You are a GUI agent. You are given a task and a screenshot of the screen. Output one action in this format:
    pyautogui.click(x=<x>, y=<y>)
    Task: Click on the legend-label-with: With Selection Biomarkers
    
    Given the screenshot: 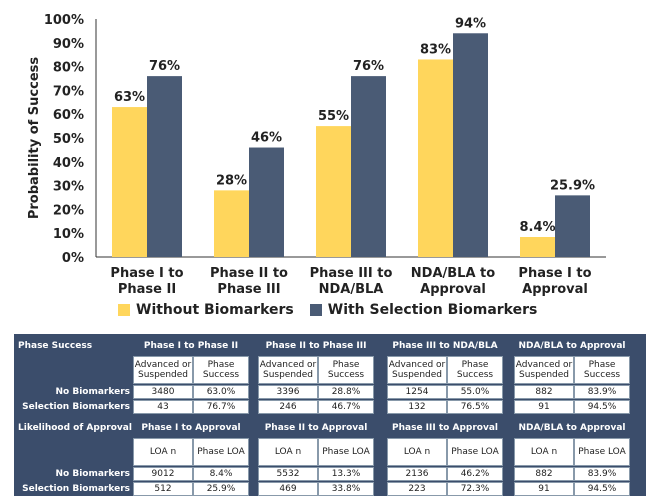 What is the action you would take?
    pyautogui.click(x=432, y=310)
    